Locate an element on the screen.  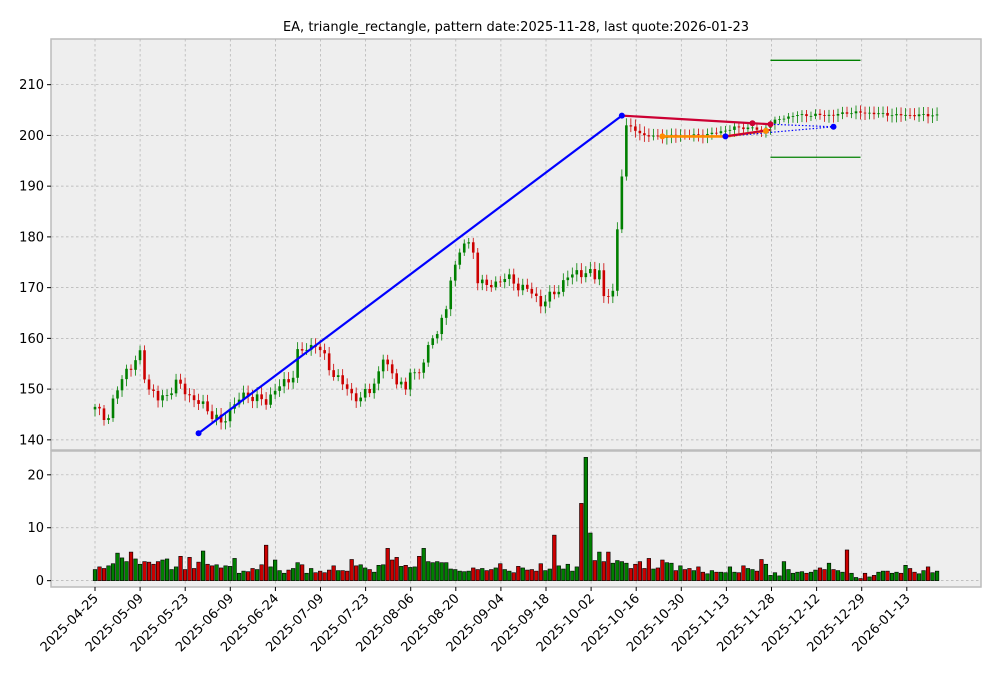
volume-tick-label: 20 is located at coordinates (35, 475).